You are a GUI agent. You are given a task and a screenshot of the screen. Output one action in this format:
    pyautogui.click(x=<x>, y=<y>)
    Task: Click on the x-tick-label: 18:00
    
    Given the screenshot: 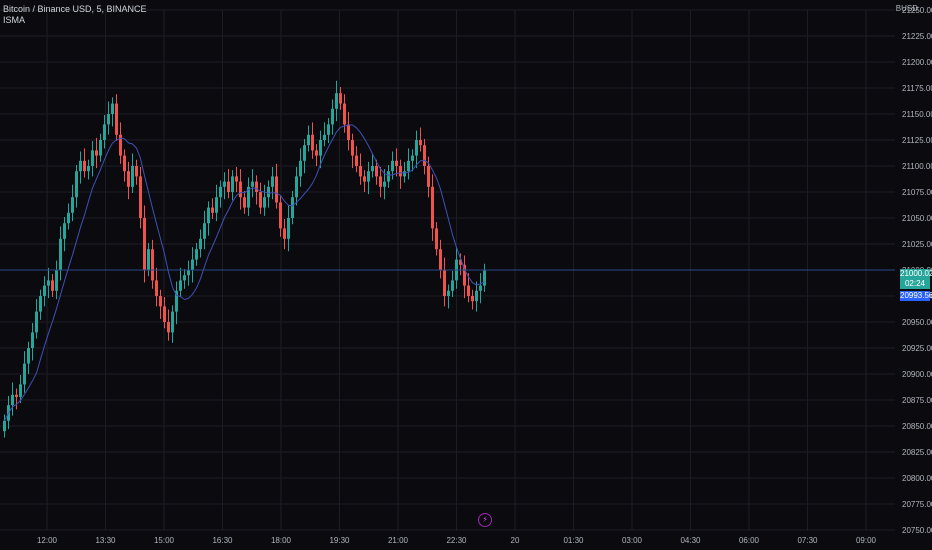 What is the action you would take?
    pyautogui.click(x=281, y=540)
    